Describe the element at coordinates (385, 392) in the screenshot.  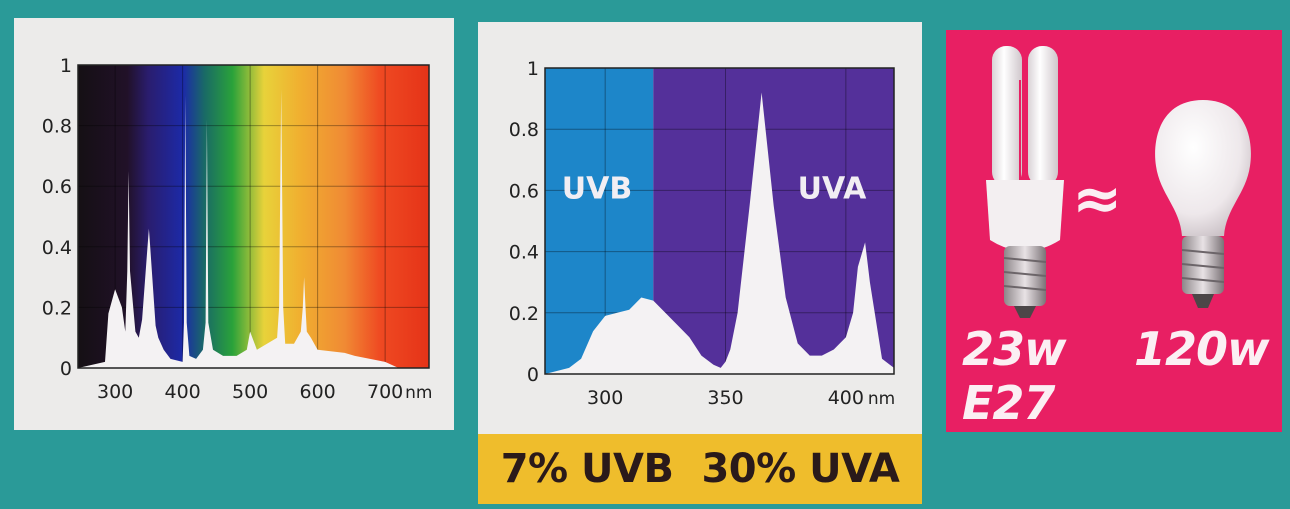
I see `x-tick-label: 700` at that location.